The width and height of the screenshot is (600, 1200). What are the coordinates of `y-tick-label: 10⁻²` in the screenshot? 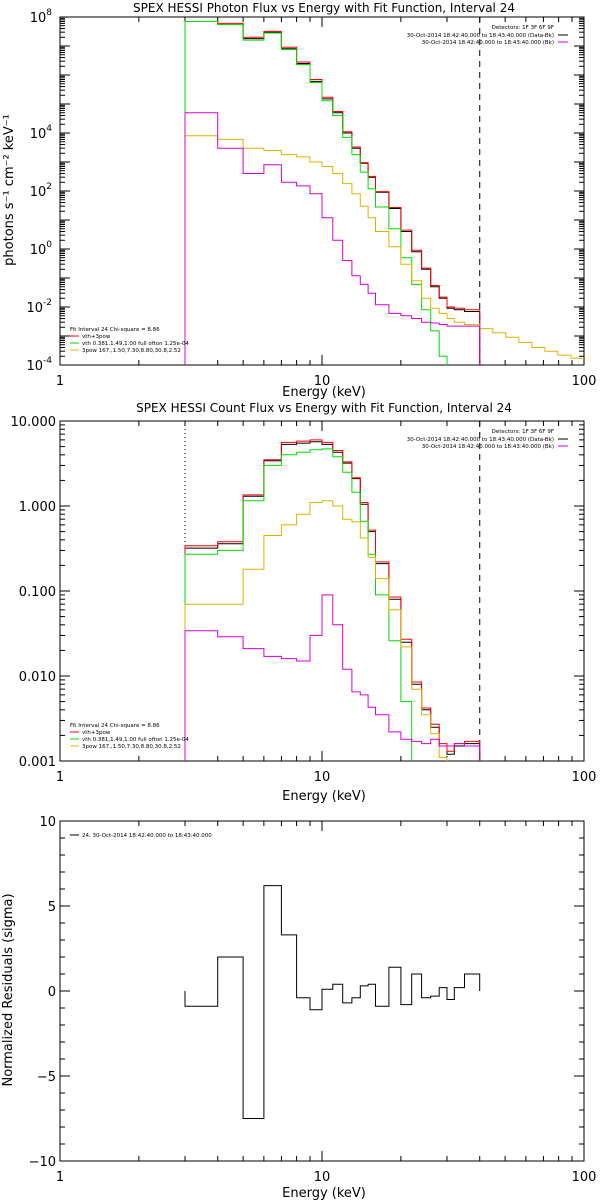 It's located at (39, 307).